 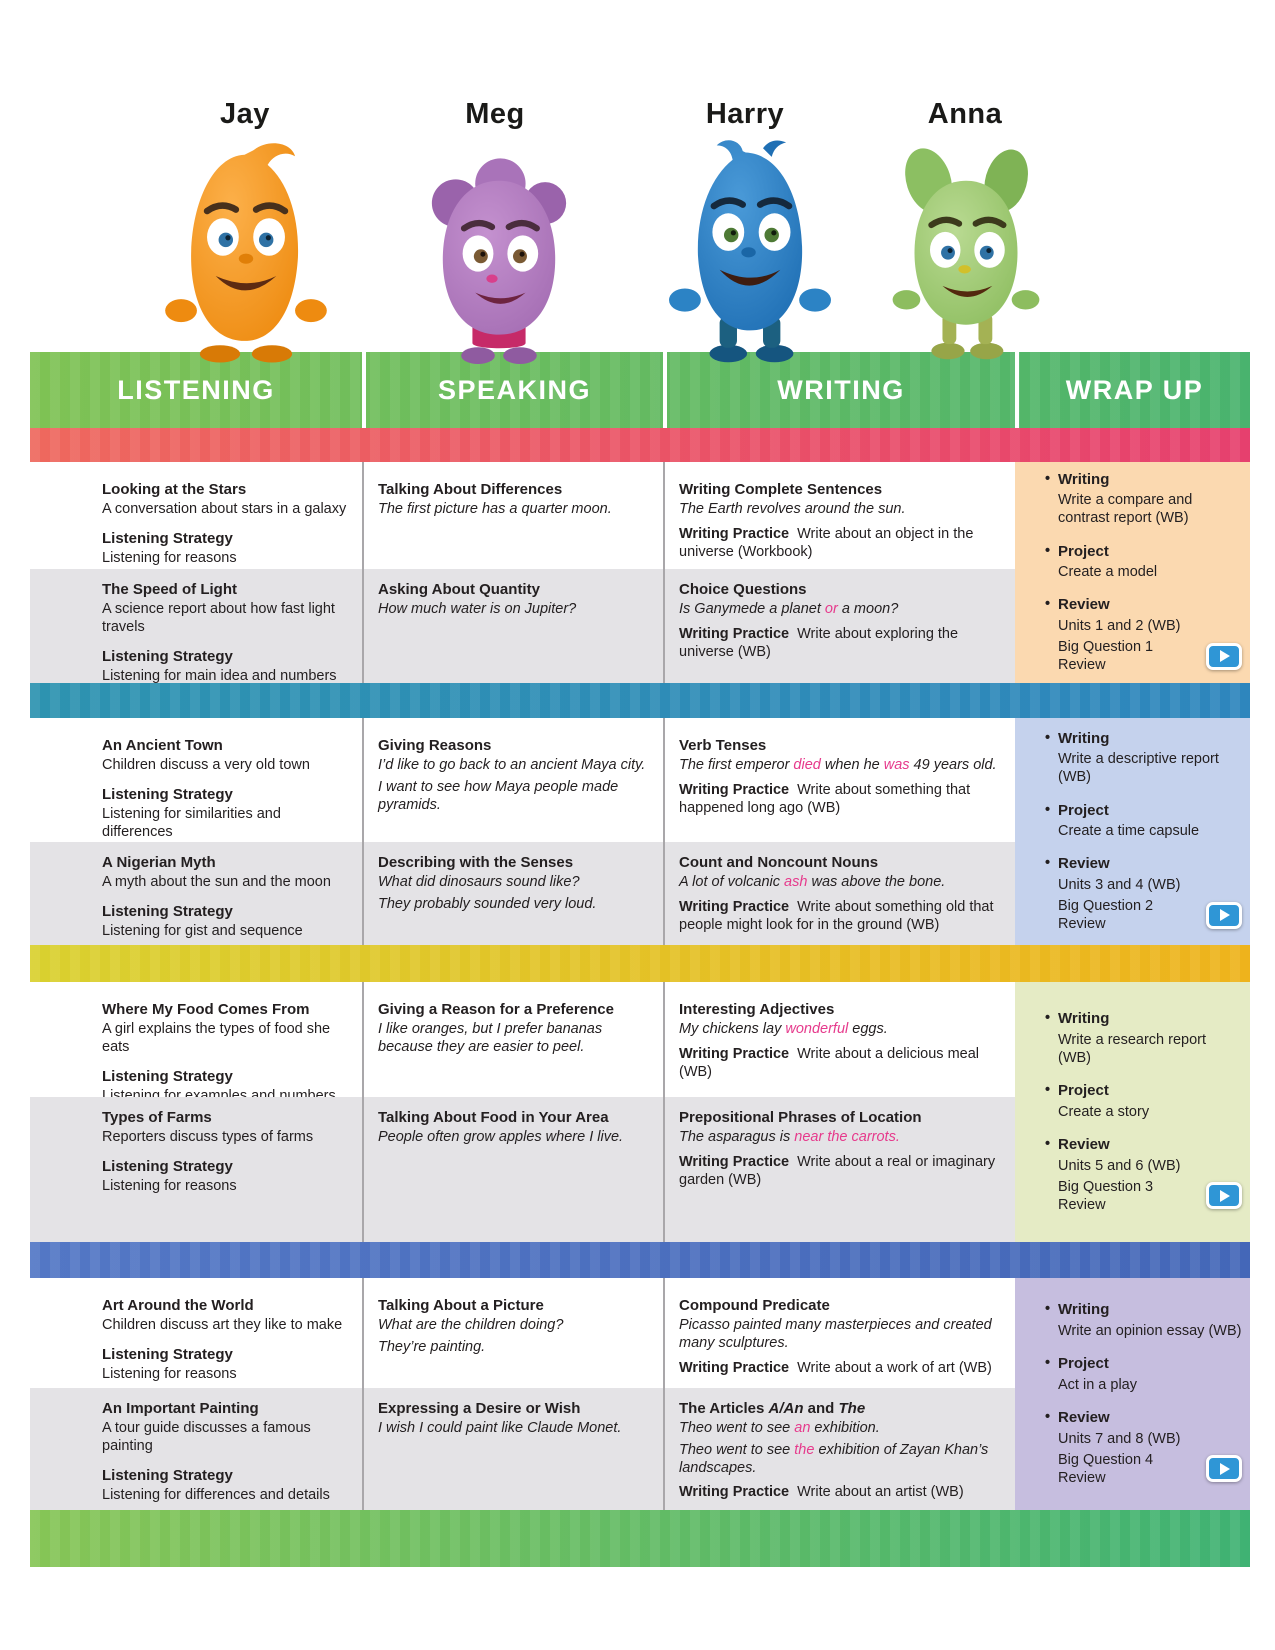 What do you see at coordinates (476, 862) in the screenshot?
I see `lesson-title: Describing with the Senses` at bounding box center [476, 862].